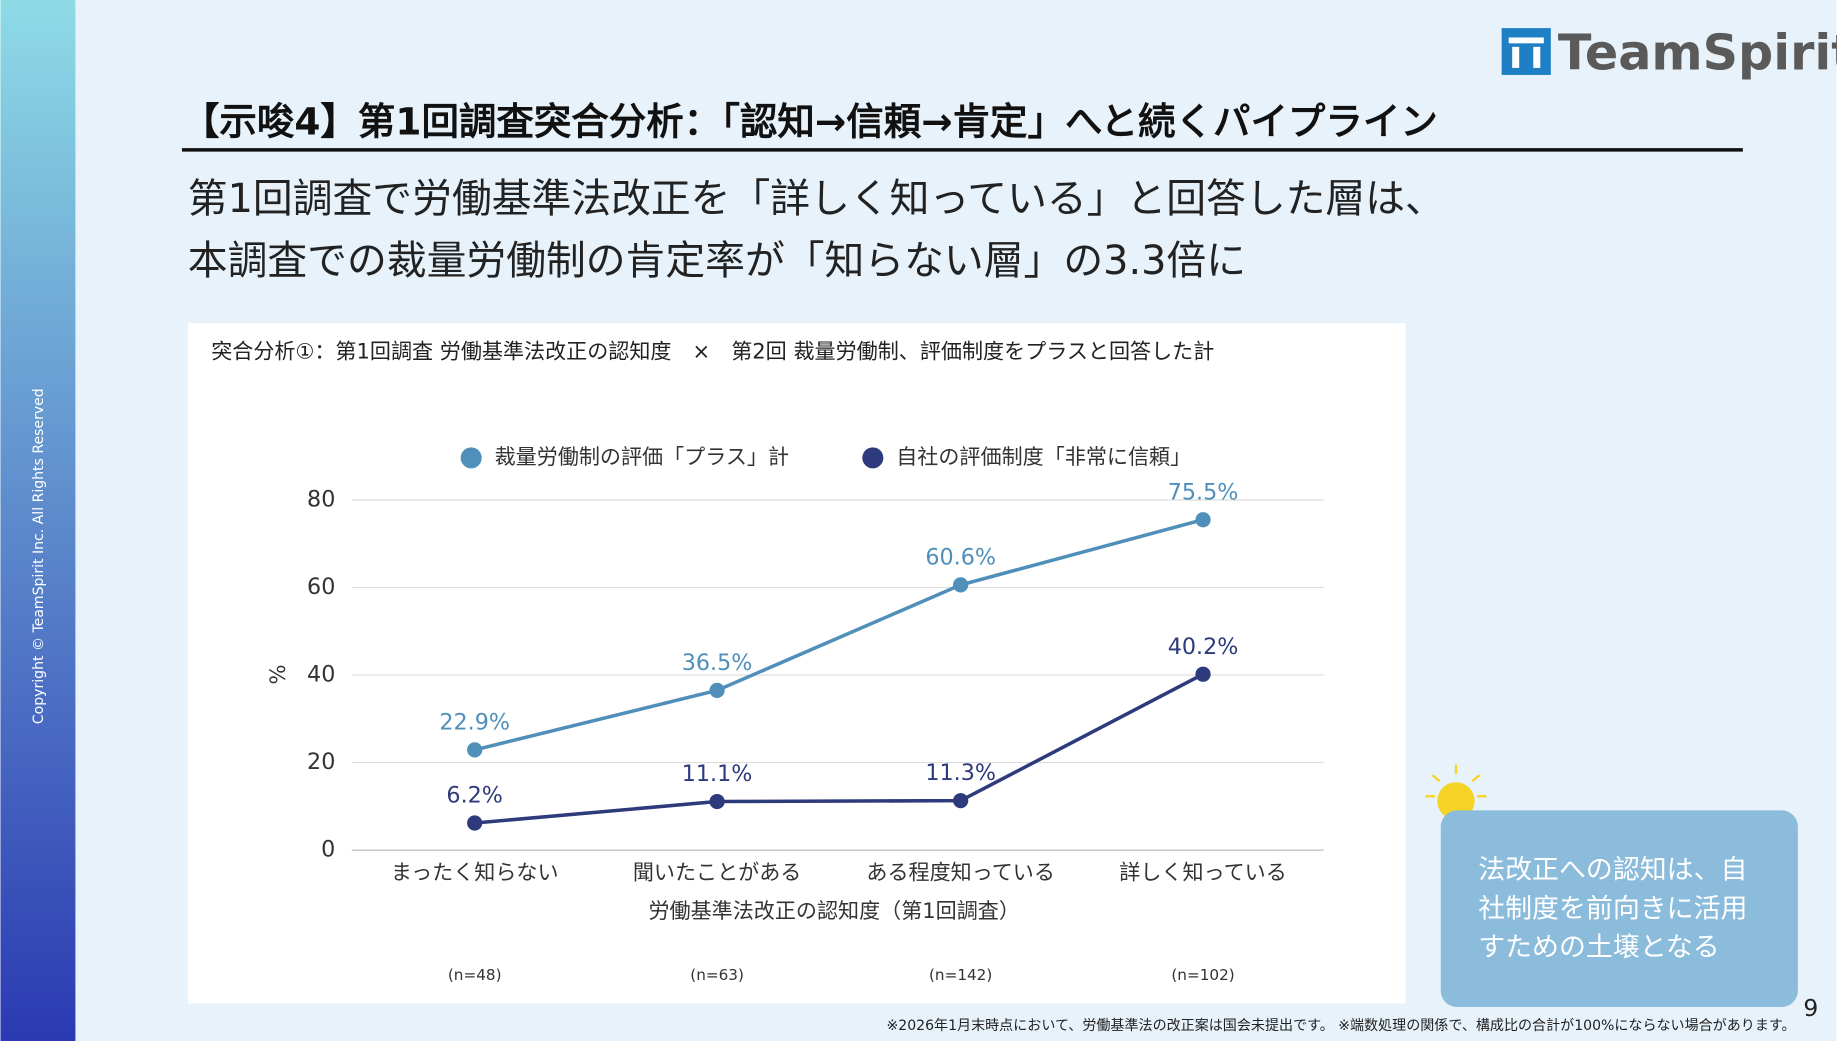 The height and width of the screenshot is (1041, 1837). Describe the element at coordinates (810, 122) in the screenshot. I see `slide-title: 【示唆4】第1回調査突合分析：「認知→信頼→肯定」へと続くパイプライン` at that location.